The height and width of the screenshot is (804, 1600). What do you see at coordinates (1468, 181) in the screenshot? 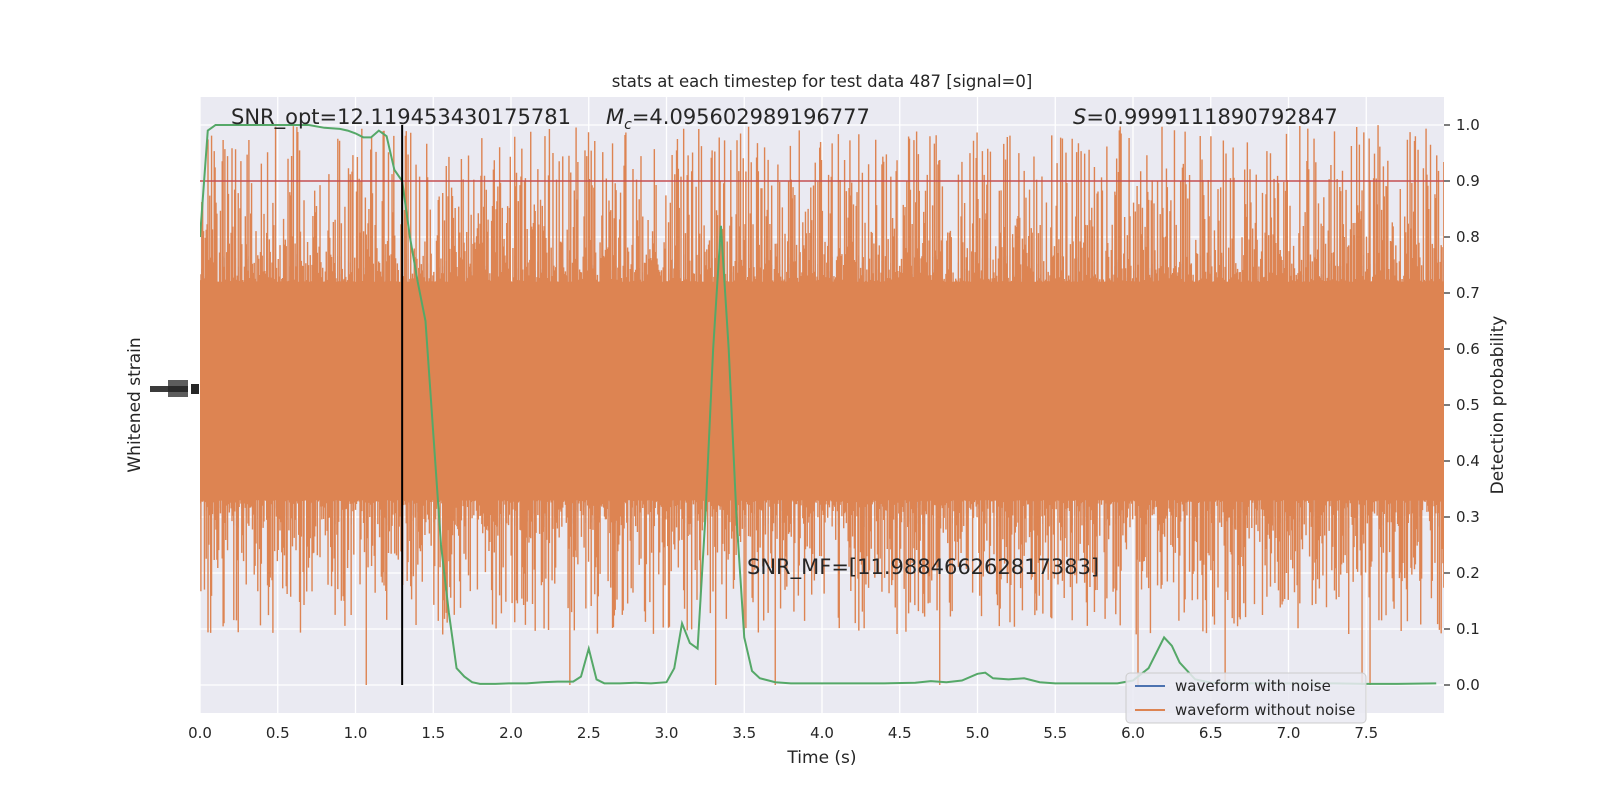
I see `y-tick-label: 0.9` at bounding box center [1468, 181].